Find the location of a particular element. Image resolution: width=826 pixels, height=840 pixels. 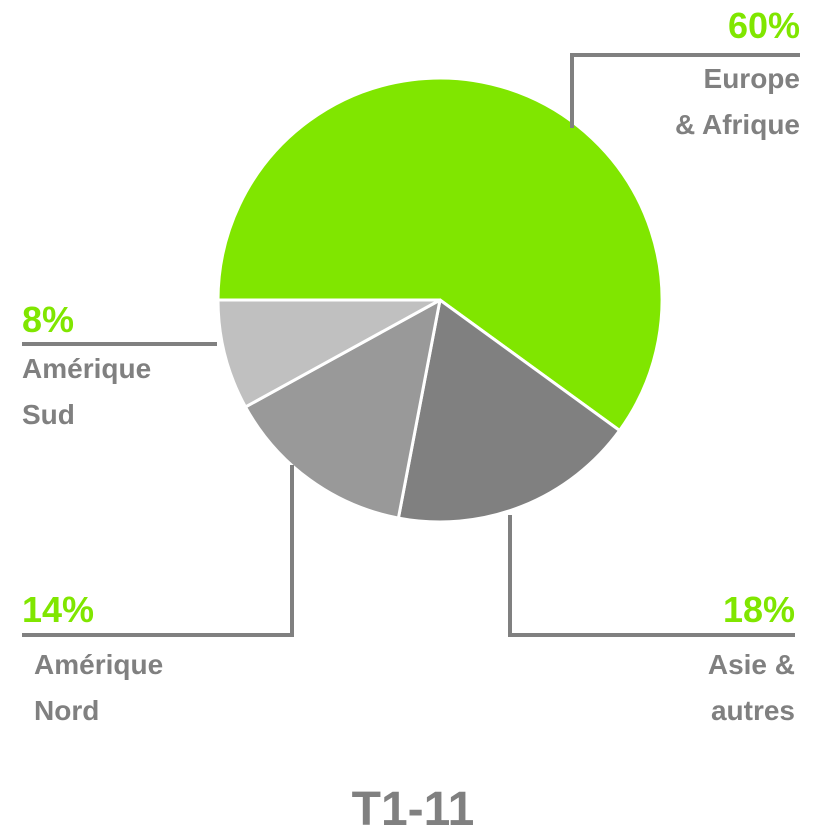

category-label: Amérique Sud is located at coordinates (87, 391).